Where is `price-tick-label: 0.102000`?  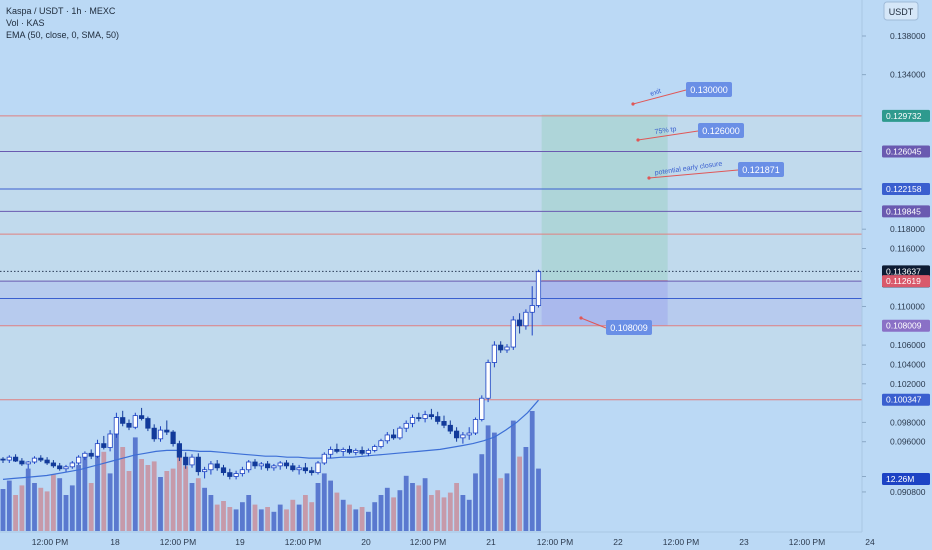
price-tick-label: 0.102000 is located at coordinates (908, 384).